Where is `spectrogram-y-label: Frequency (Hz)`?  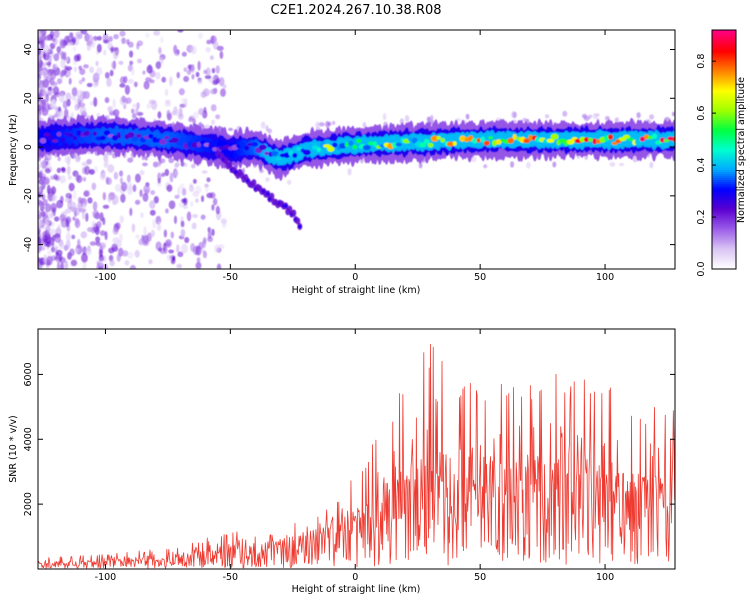
spectrogram-y-label: Frequency (Hz) is located at coordinates (13, 150).